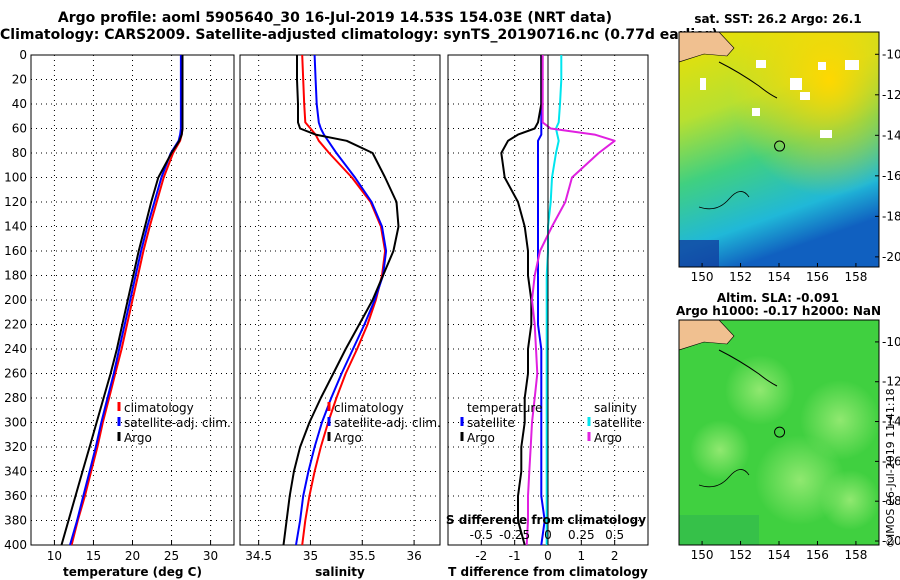 This screenshot has height=580, width=900. What do you see at coordinates (719, 530) in the screenshot?
I see `sla-low` at bounding box center [719, 530].